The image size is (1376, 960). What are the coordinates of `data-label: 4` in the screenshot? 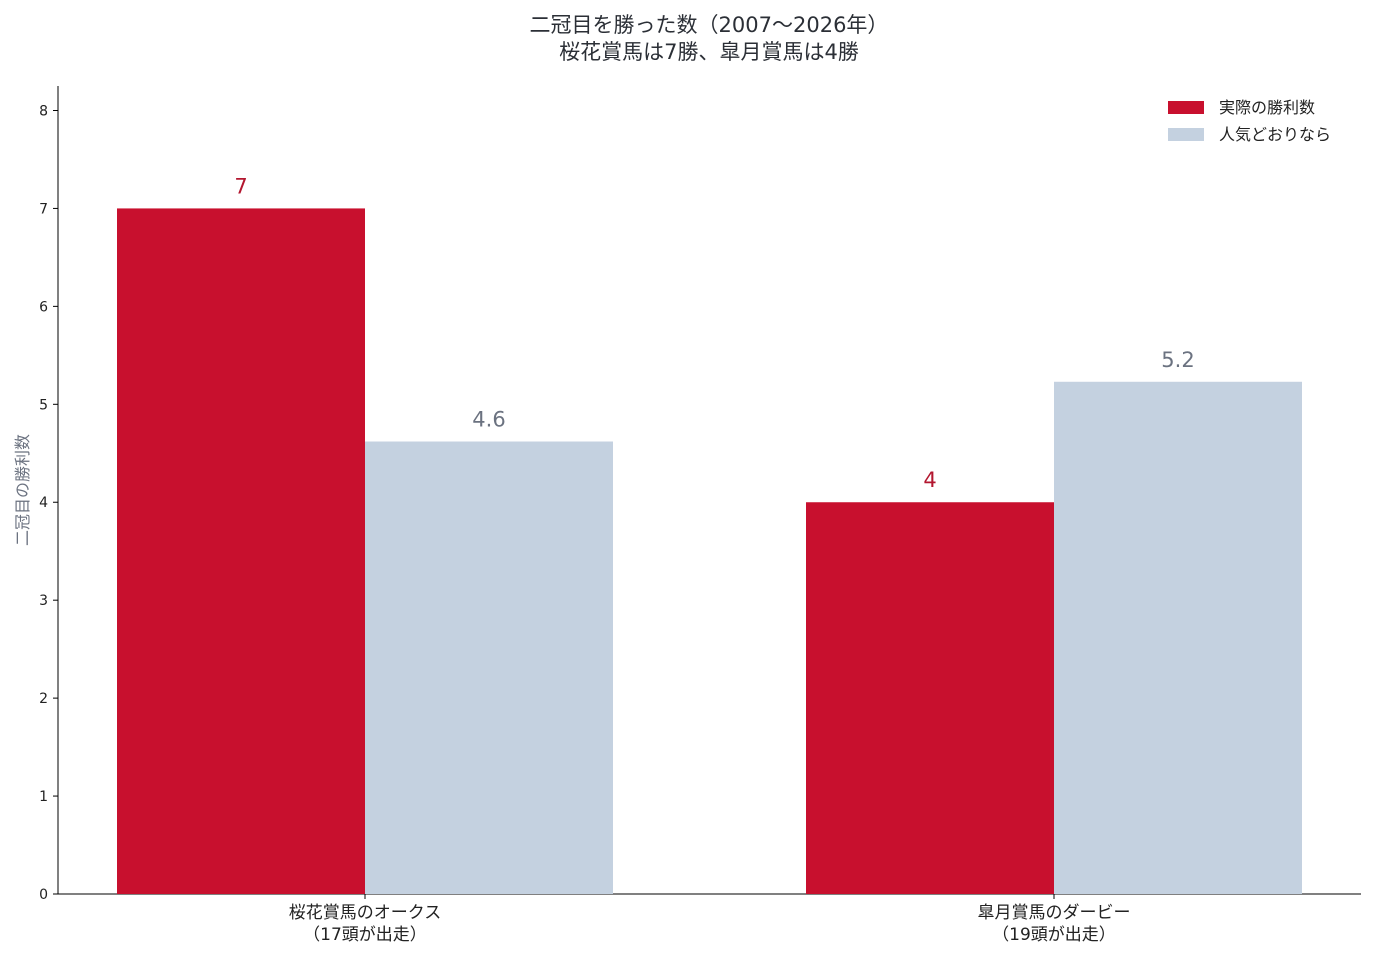 It's located at (929, 480).